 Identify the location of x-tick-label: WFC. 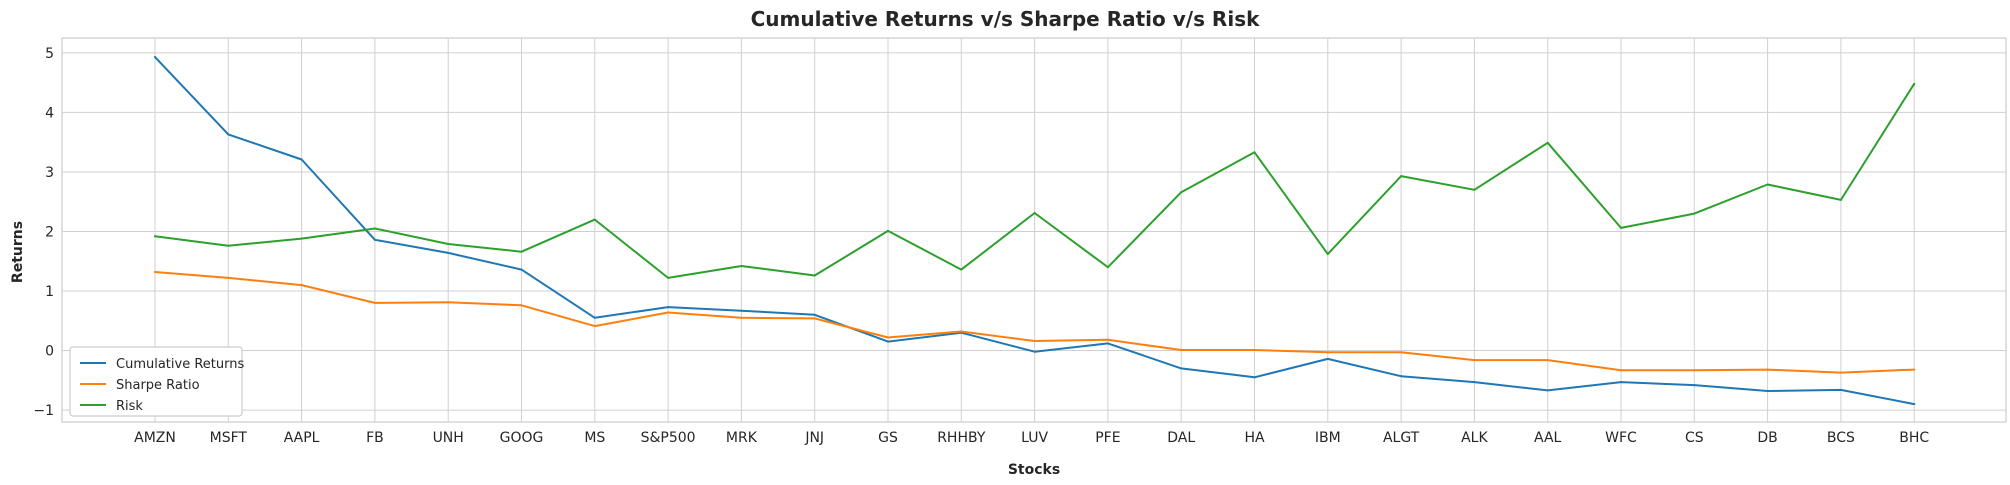
(1621, 438).